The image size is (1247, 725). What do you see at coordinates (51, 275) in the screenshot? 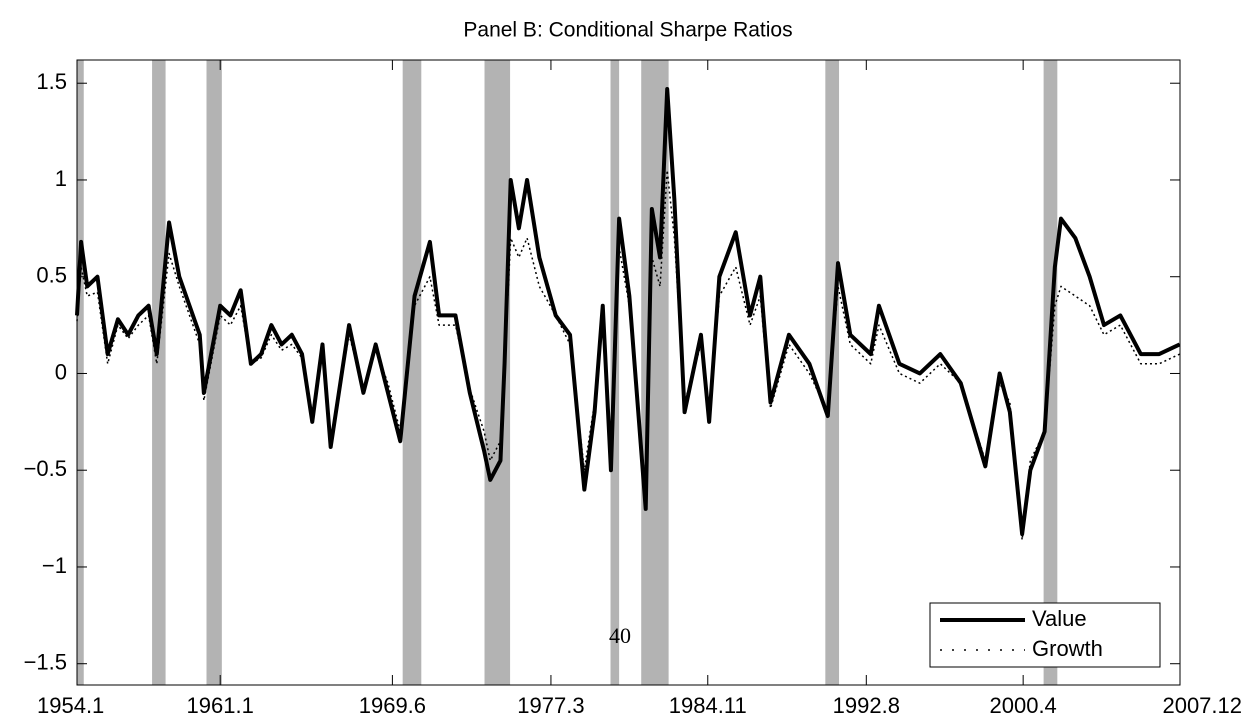
I see `y-tick-label: 0.5` at bounding box center [51, 275].